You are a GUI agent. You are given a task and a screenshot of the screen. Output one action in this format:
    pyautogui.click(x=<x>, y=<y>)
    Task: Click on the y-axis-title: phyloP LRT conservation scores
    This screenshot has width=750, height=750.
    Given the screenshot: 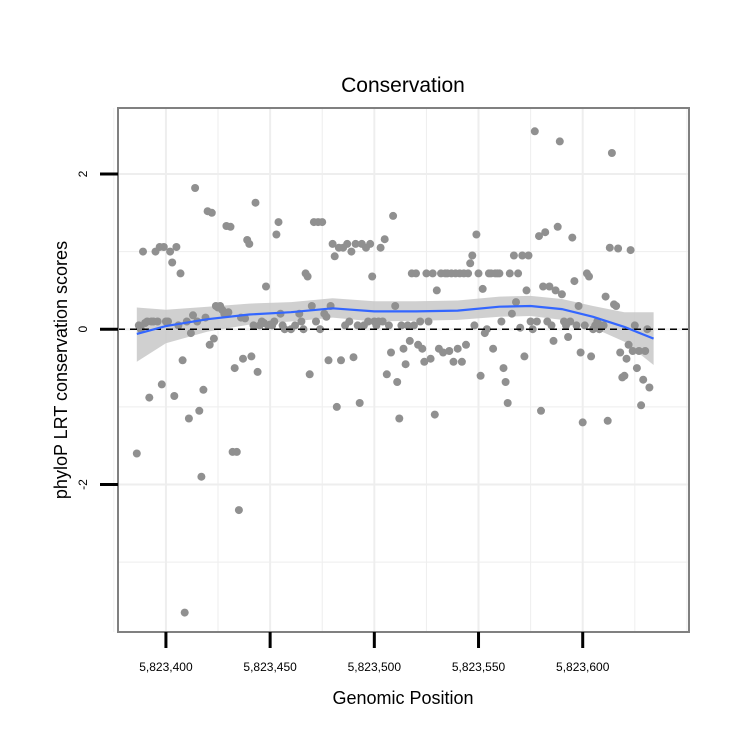 What is the action you would take?
    pyautogui.click(x=61, y=370)
    